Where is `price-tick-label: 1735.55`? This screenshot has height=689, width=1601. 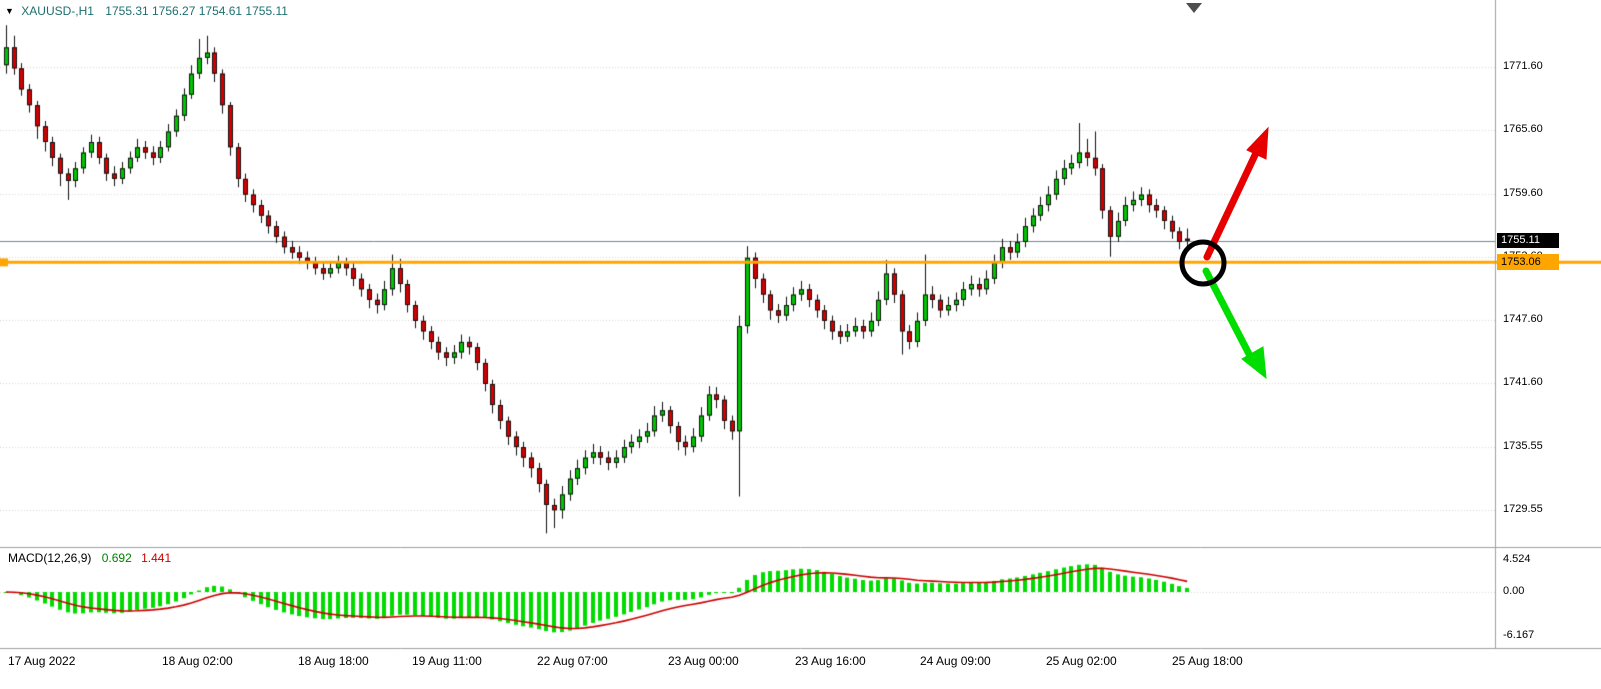
price-tick-label: 1735.55 is located at coordinates (1523, 445).